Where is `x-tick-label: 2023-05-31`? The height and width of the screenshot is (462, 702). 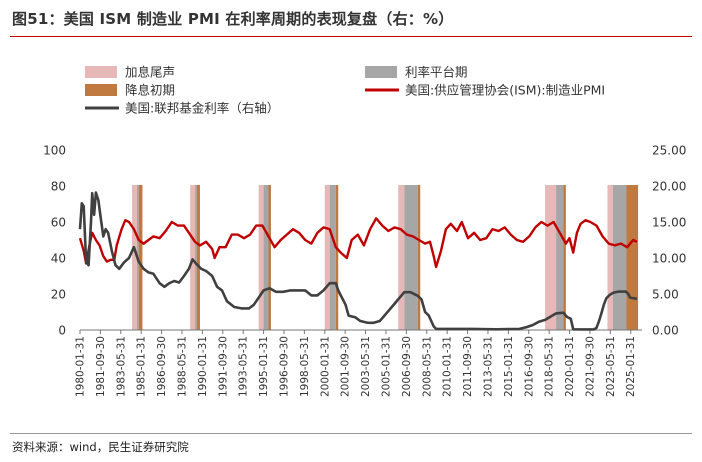 x-tick-label: 2023-05-31 is located at coordinates (611, 366).